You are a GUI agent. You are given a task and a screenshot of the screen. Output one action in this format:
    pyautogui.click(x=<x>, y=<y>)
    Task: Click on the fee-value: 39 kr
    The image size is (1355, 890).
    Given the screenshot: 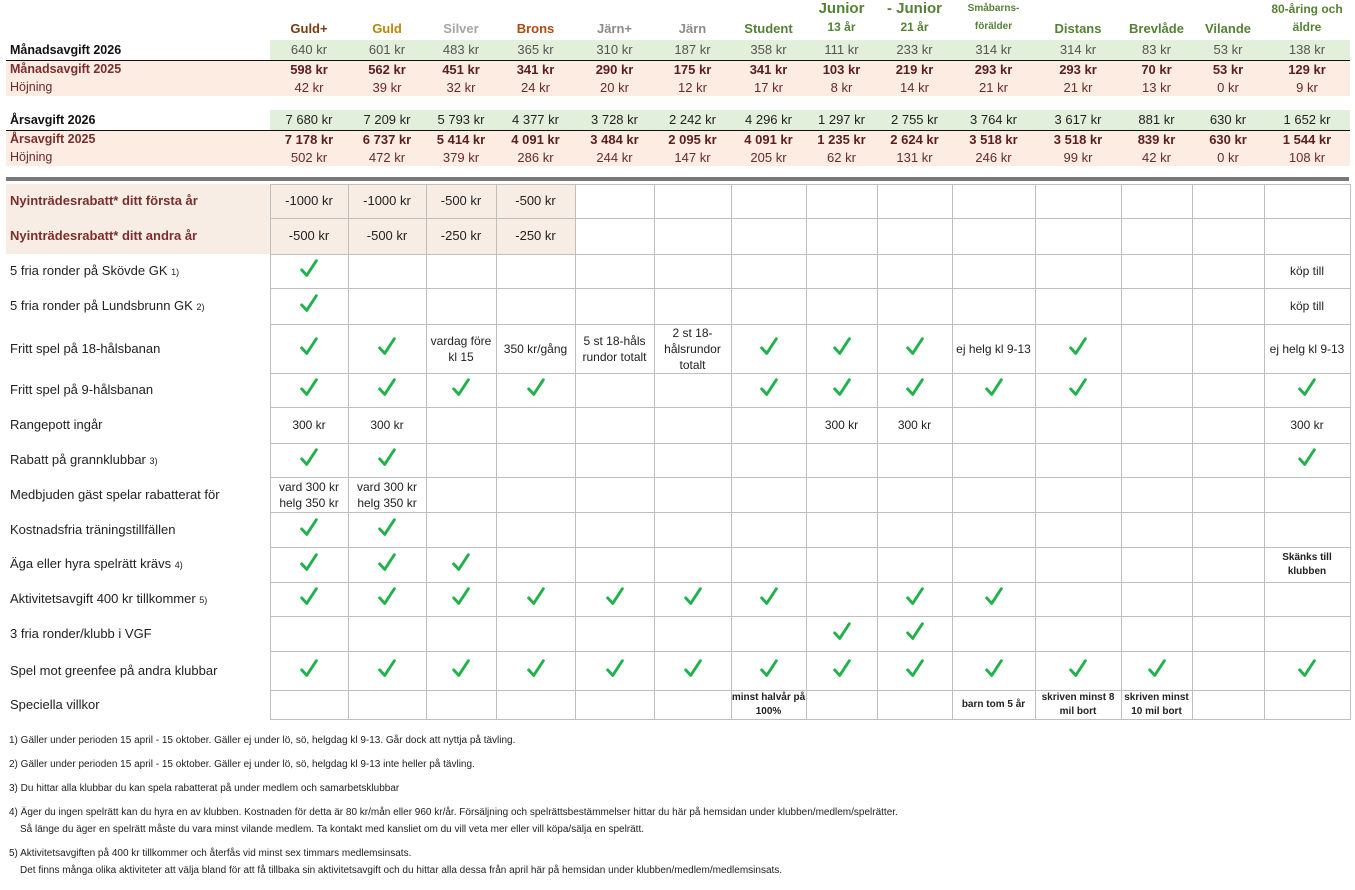 What is the action you would take?
    pyautogui.click(x=387, y=87)
    